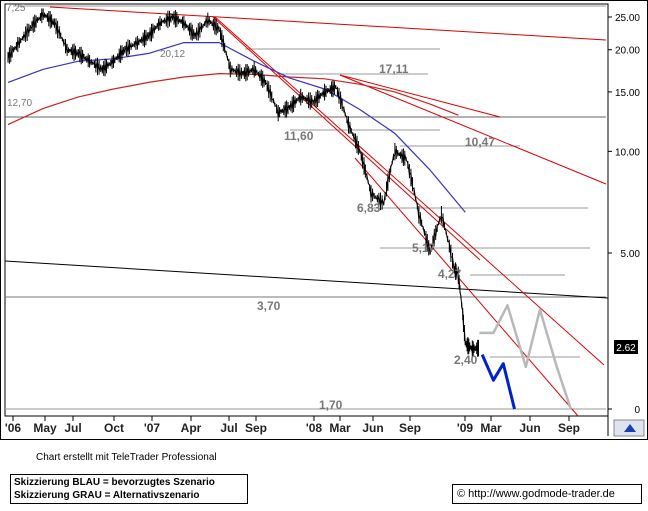  Describe the element at coordinates (152, 428) in the screenshot. I see `x-tick-label: '07` at that location.